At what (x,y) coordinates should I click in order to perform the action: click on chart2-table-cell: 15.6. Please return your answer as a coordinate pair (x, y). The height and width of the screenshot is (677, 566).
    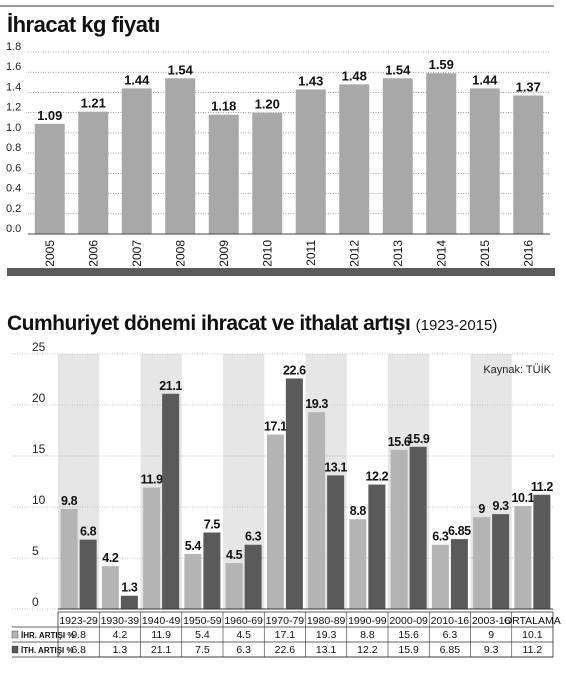
    Looking at the image, I should click on (408, 635).